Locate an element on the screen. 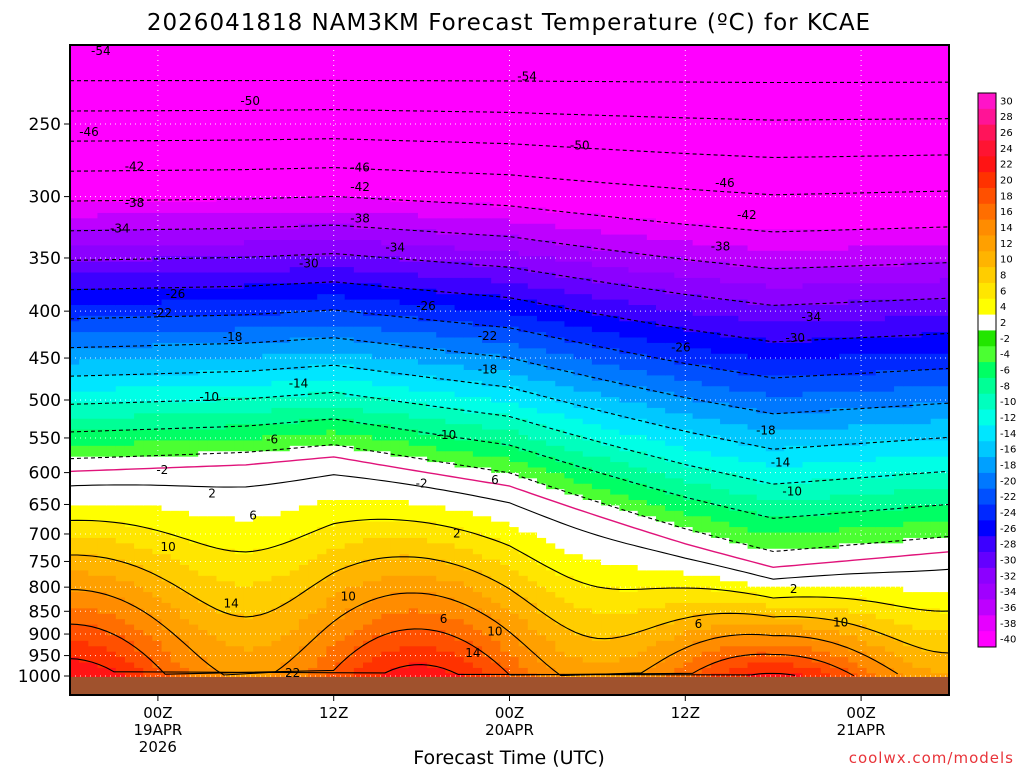 Image resolution: width=1024 pixels, height=768 pixels. x-tick-label: 19APR is located at coordinates (157, 730).